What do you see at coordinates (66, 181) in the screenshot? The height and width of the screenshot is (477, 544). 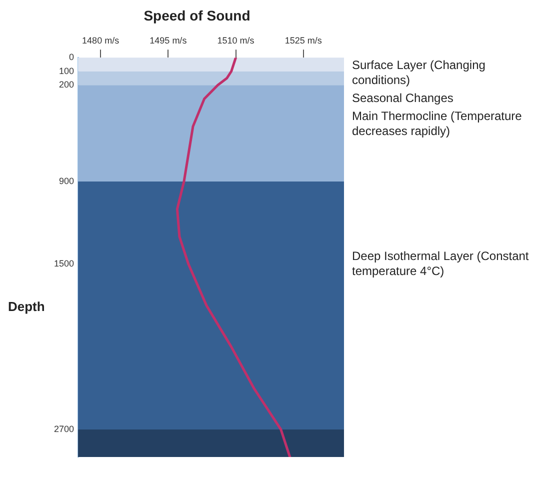 I see `y-tick-label: 900` at bounding box center [66, 181].